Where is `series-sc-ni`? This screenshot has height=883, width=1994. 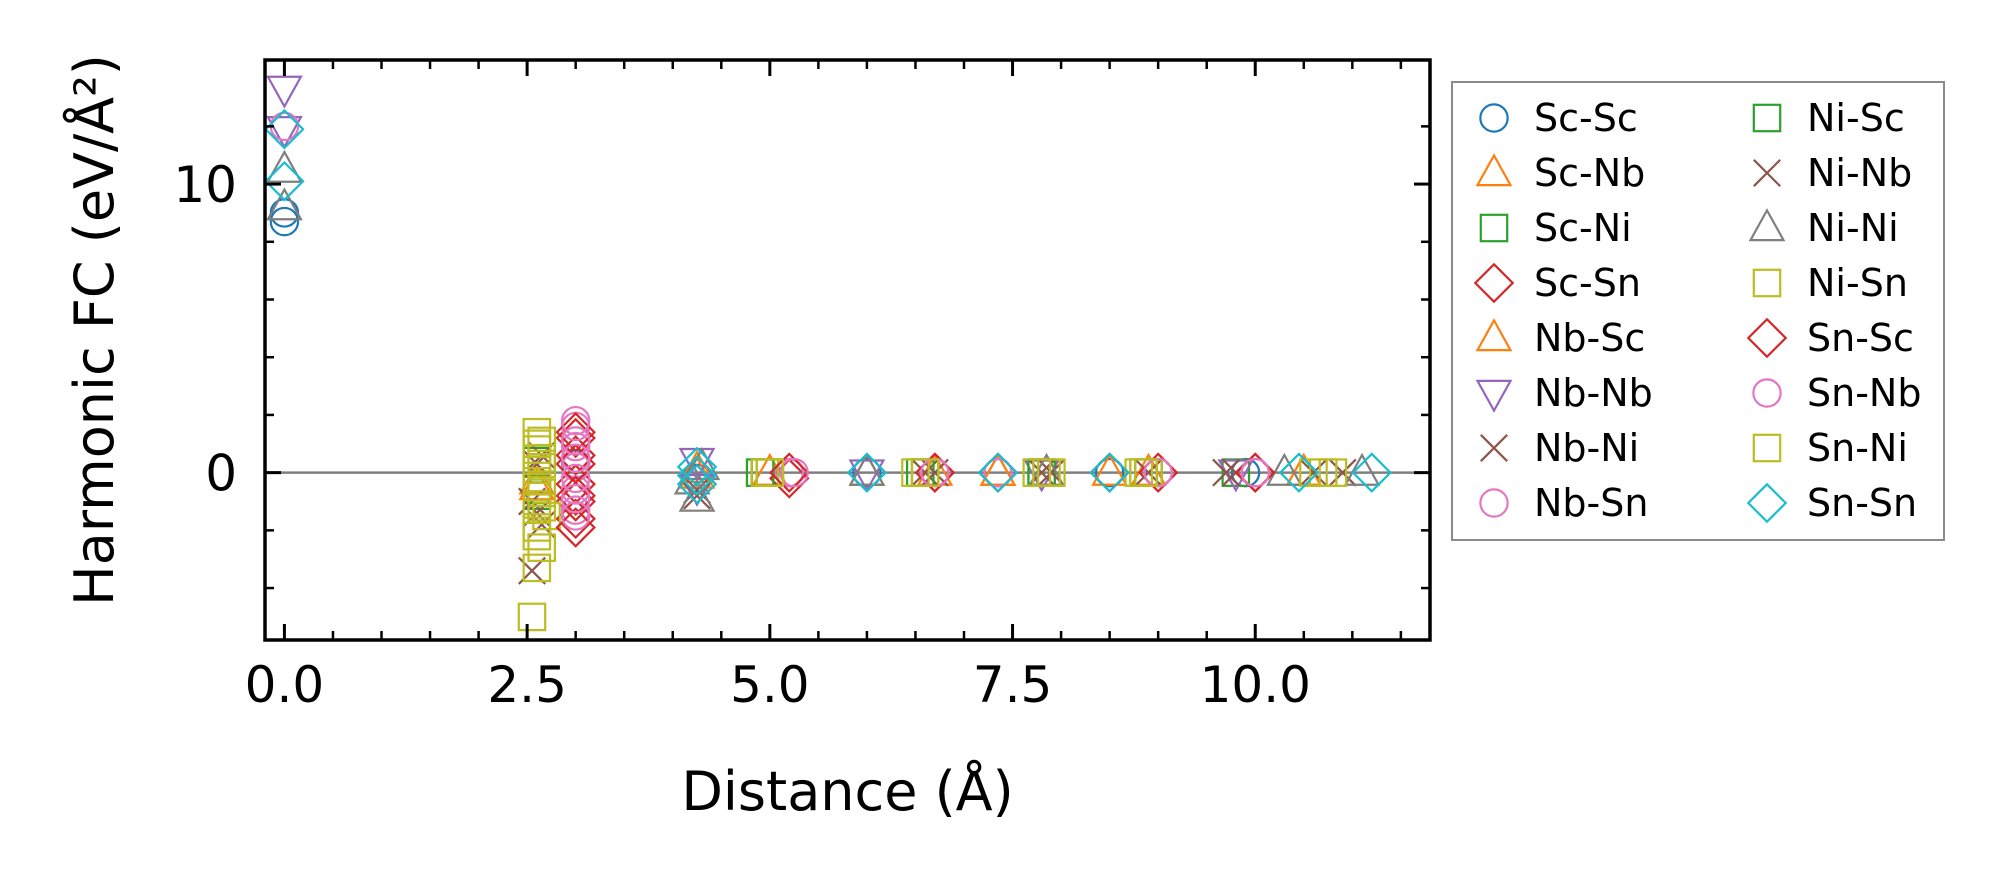 series-sc-ni is located at coordinates (886, 478).